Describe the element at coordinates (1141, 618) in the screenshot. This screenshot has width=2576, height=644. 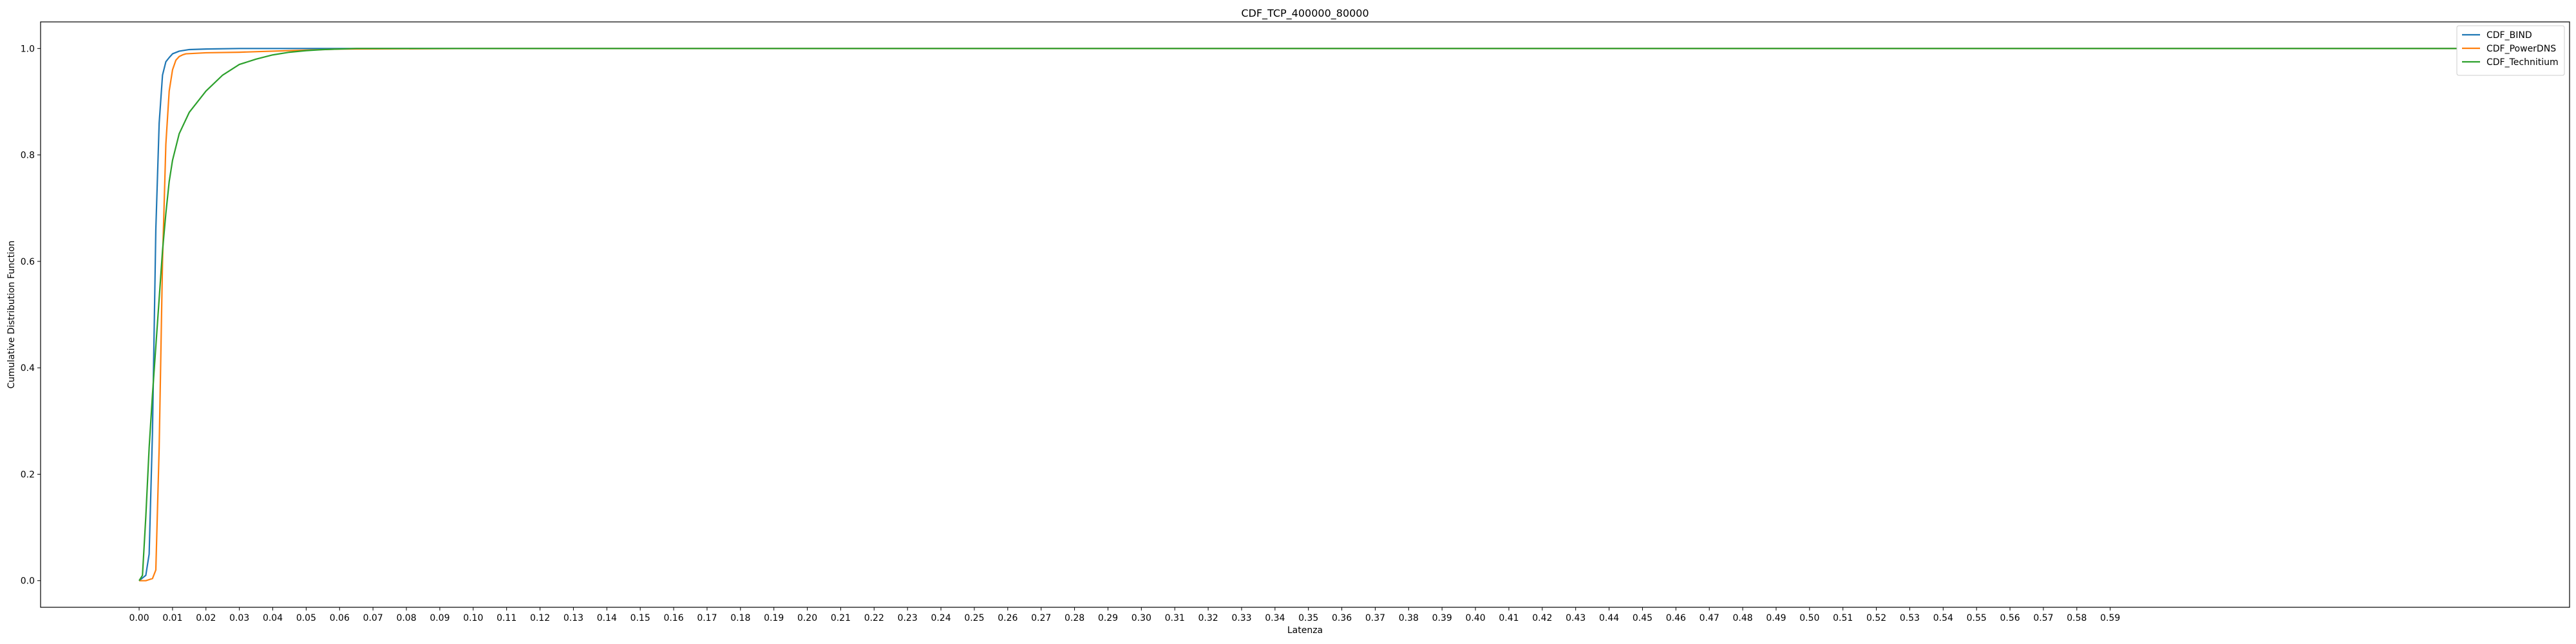
I see `x-tick-label: 0.30` at that location.